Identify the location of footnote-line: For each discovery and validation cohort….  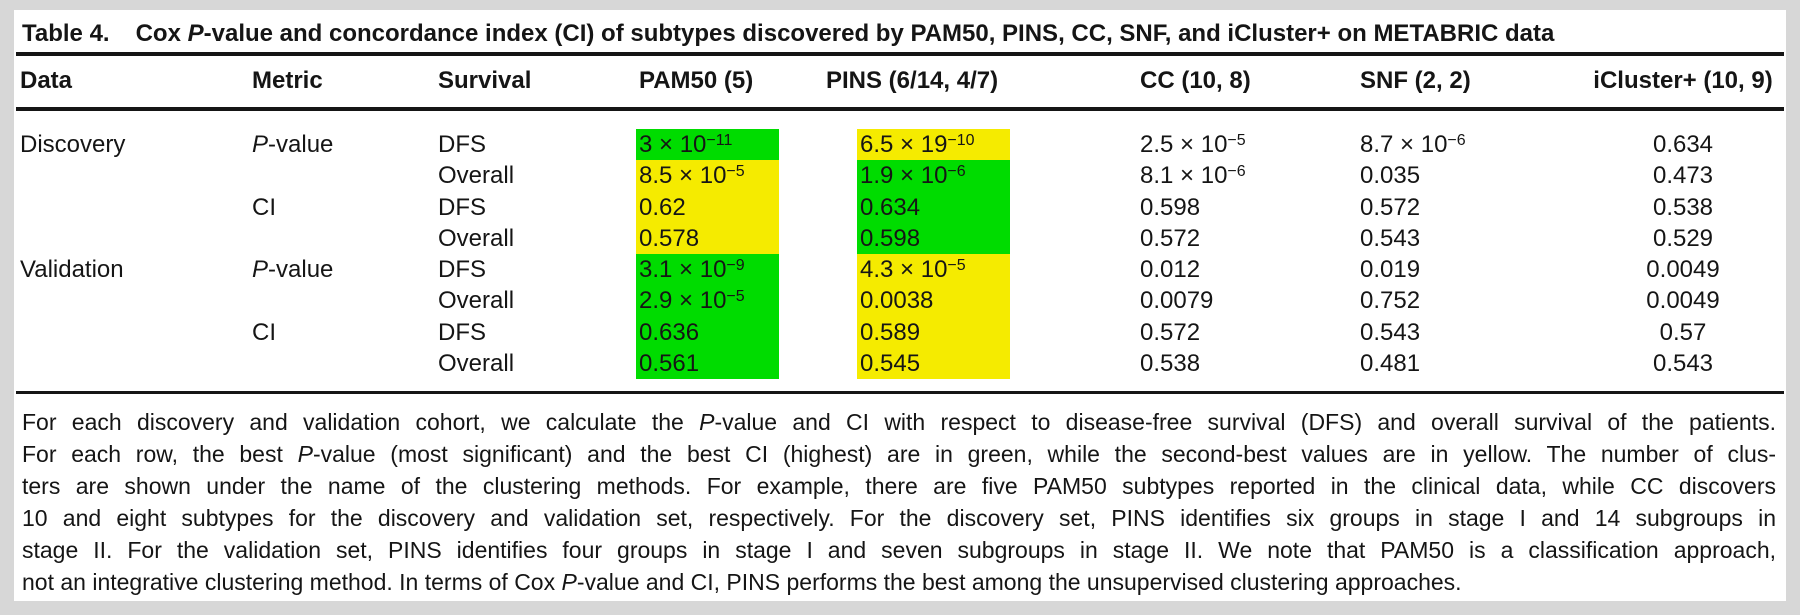
(899, 422).